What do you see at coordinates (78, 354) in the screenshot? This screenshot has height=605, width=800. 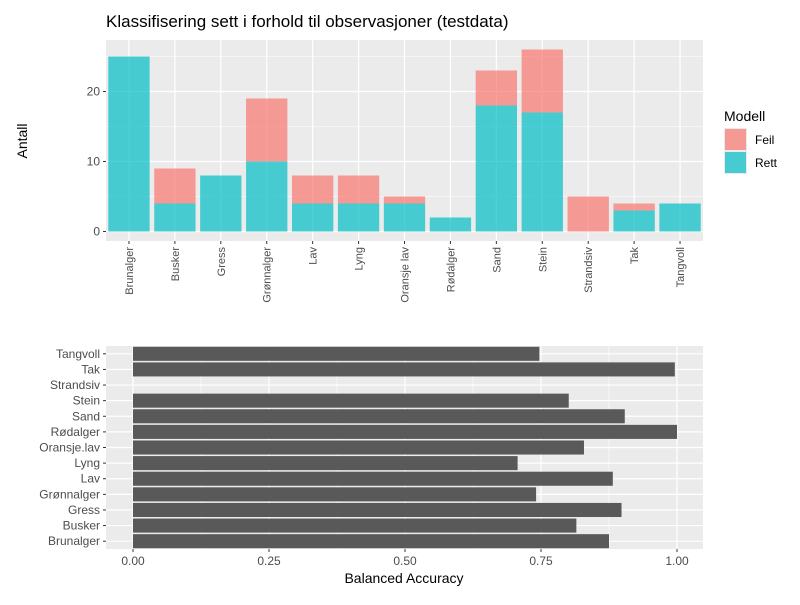 I see `bottom-y-tick-label: Tangvoll` at bounding box center [78, 354].